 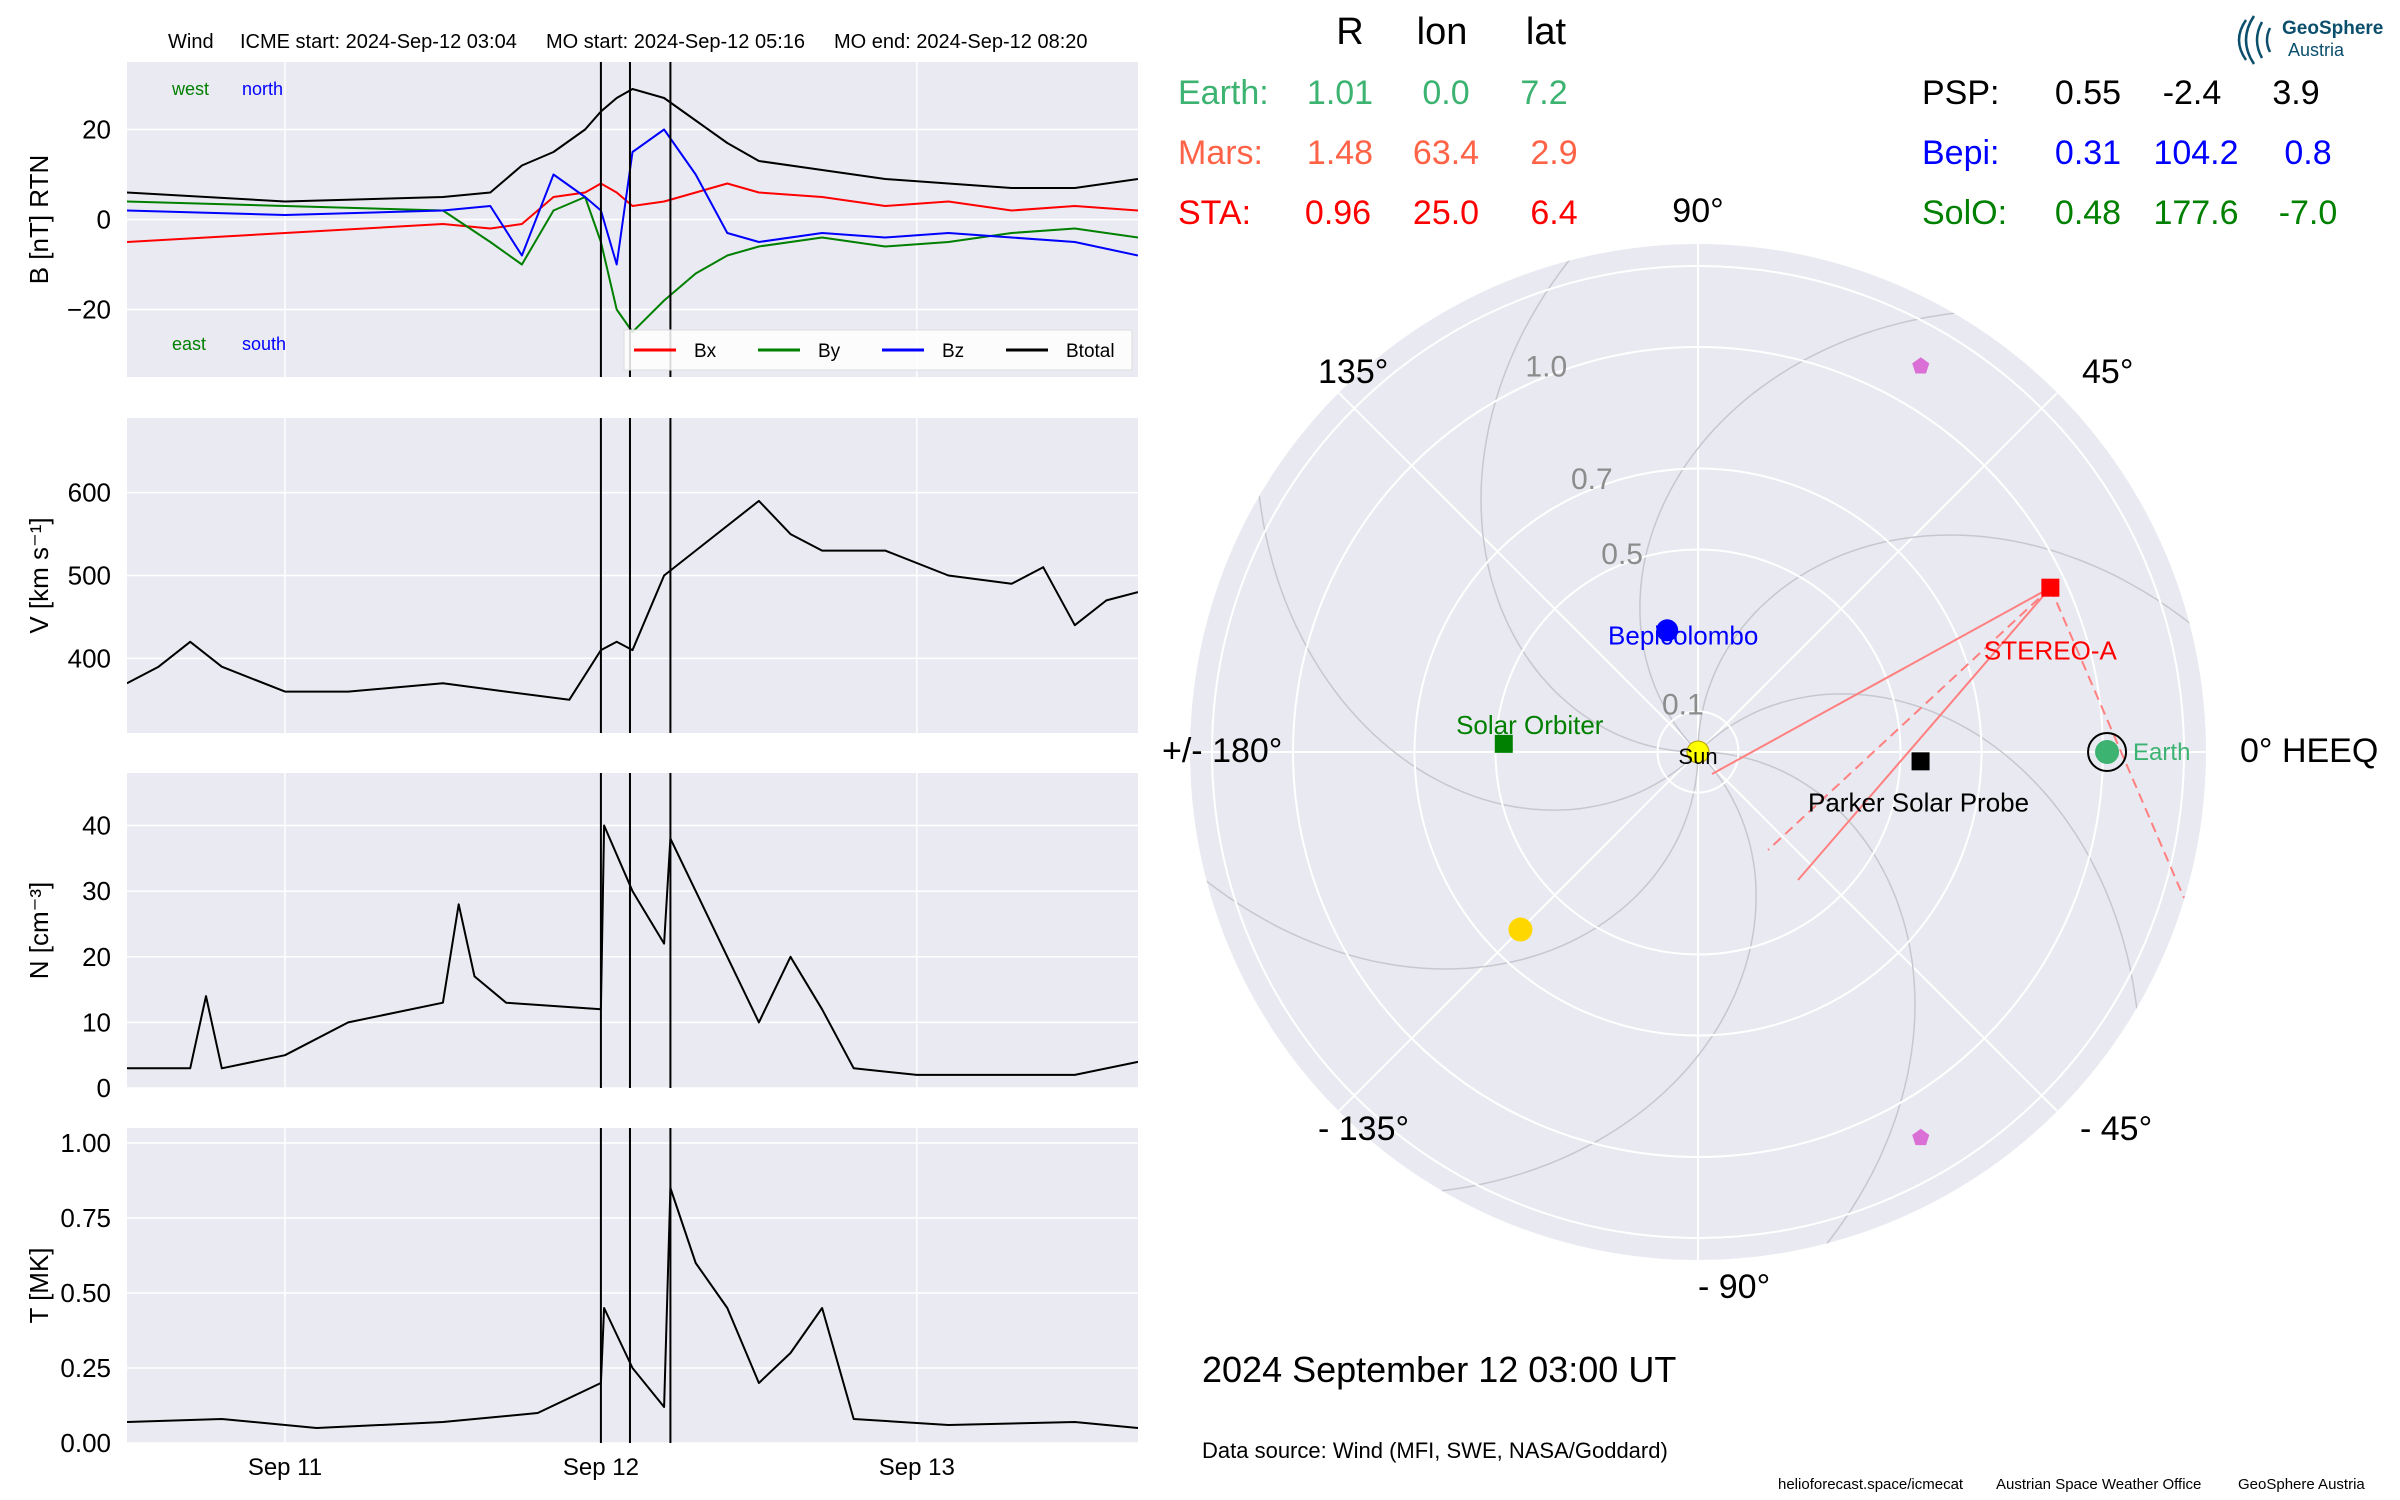 What do you see at coordinates (2295, 93) in the screenshot?
I see `psp-row-lat: 3.9` at bounding box center [2295, 93].